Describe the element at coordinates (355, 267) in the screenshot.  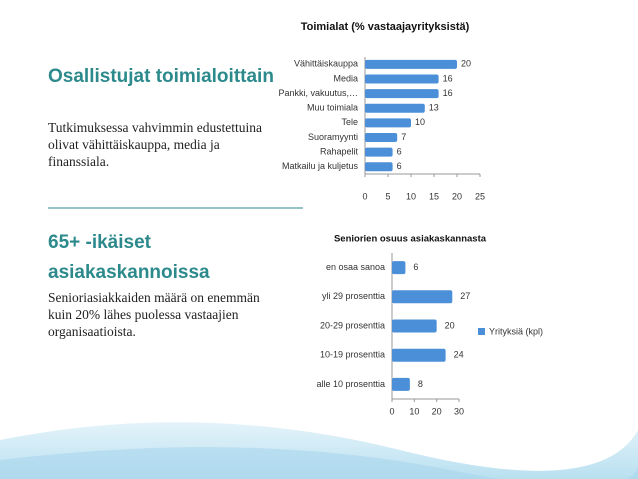
I see `y-tick-label: en osaa sanoa` at that location.